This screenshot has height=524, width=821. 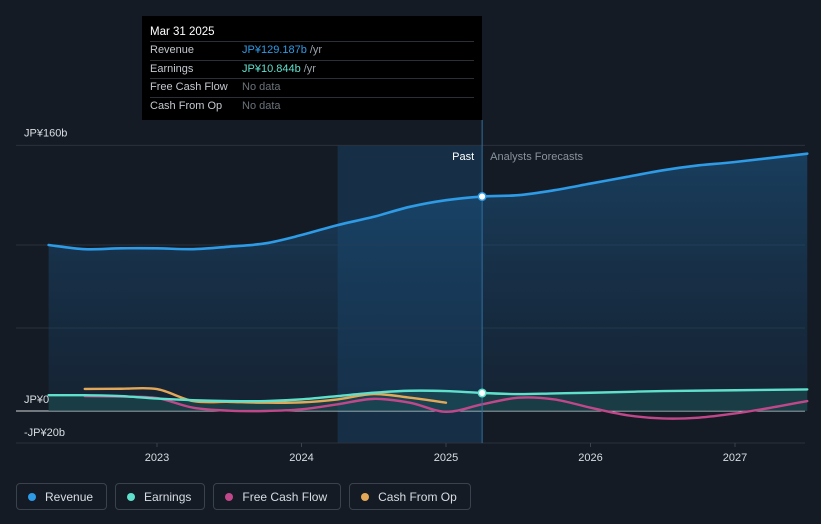 I want to click on tooltip-label: Cash From Op, so click(x=186, y=105).